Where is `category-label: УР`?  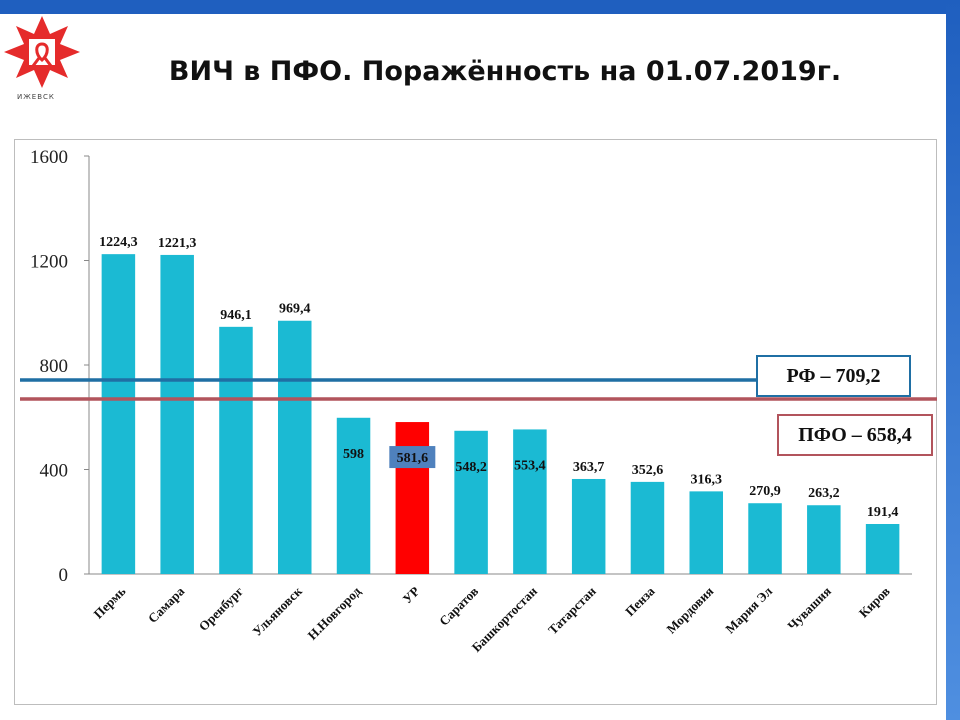
category-label: УР is located at coordinates (410, 594).